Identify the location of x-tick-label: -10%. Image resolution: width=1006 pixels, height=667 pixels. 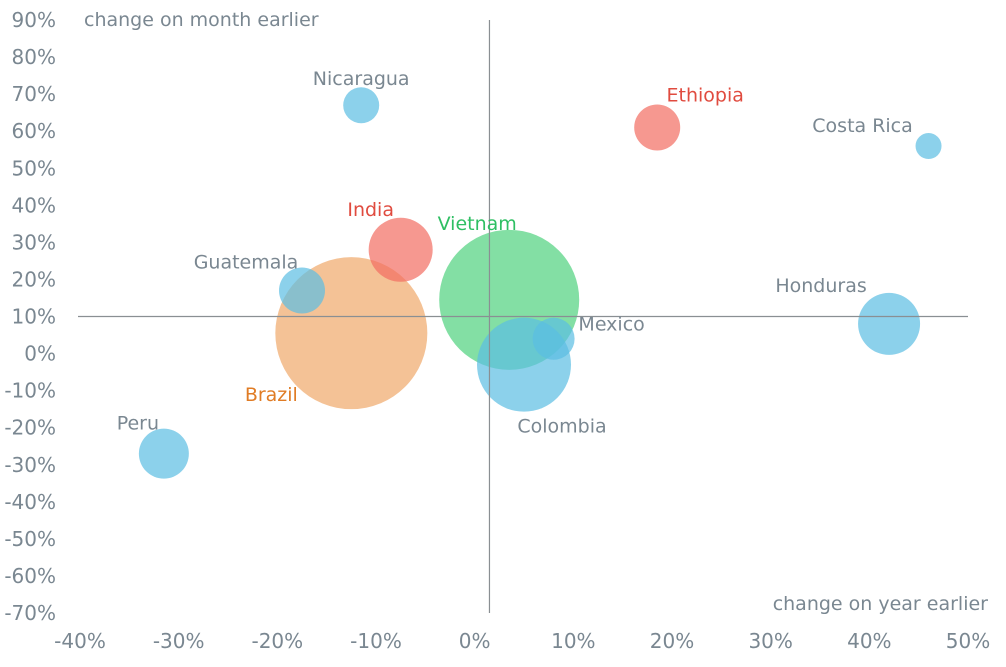
(376, 641).